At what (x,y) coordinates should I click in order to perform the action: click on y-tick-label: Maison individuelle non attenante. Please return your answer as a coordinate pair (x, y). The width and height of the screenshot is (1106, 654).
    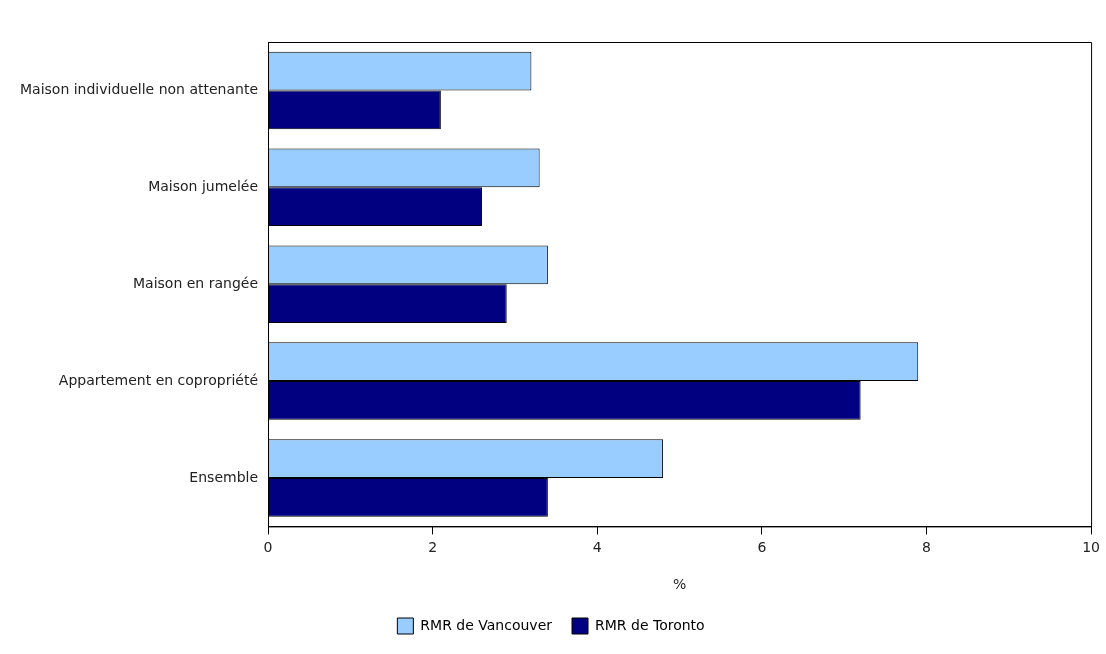
    Looking at the image, I should click on (139, 89).